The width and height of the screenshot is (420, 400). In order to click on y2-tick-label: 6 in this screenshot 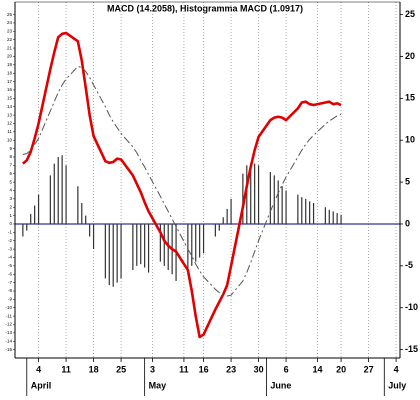, I will do `click(10, 173)`.